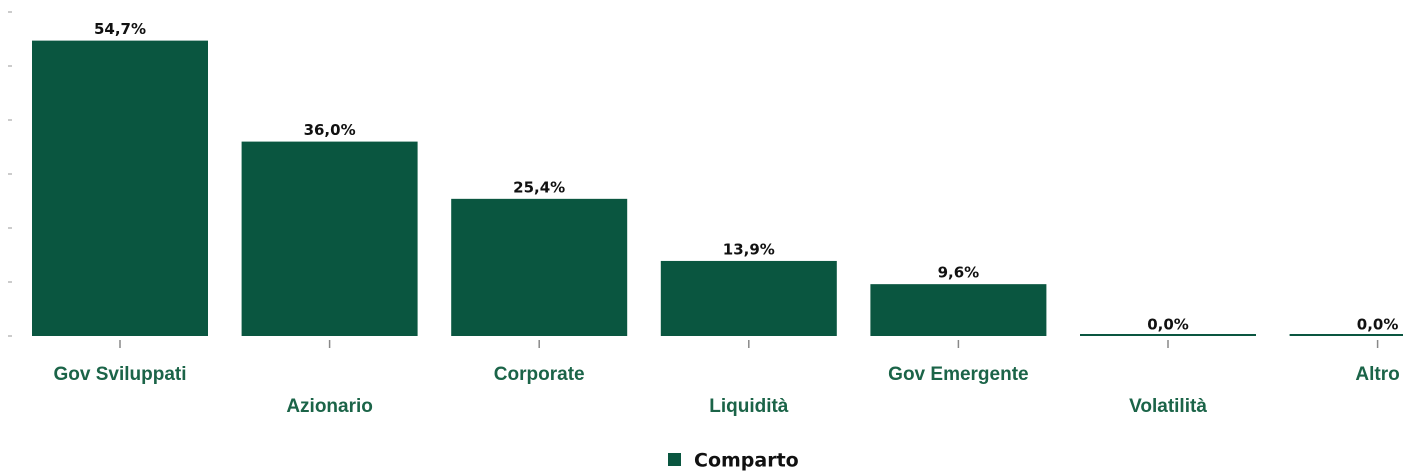 Image resolution: width=1403 pixels, height=472 pixels. Describe the element at coordinates (120, 29) in the screenshot. I see `value-label: 54,7%` at that location.